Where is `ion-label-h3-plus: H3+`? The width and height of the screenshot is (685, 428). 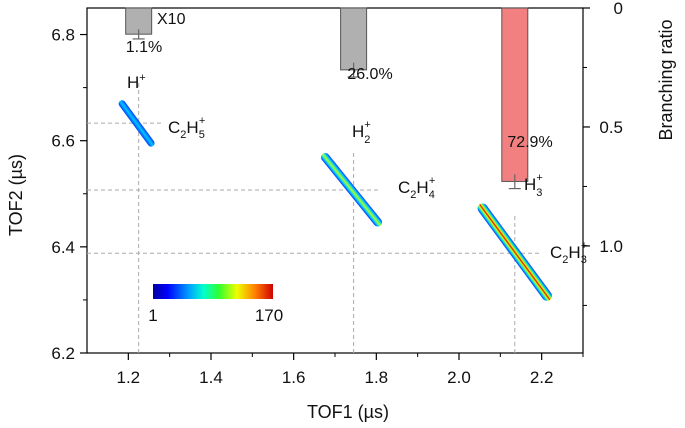 ion-label-h3-plus: H3+ is located at coordinates (533, 185).